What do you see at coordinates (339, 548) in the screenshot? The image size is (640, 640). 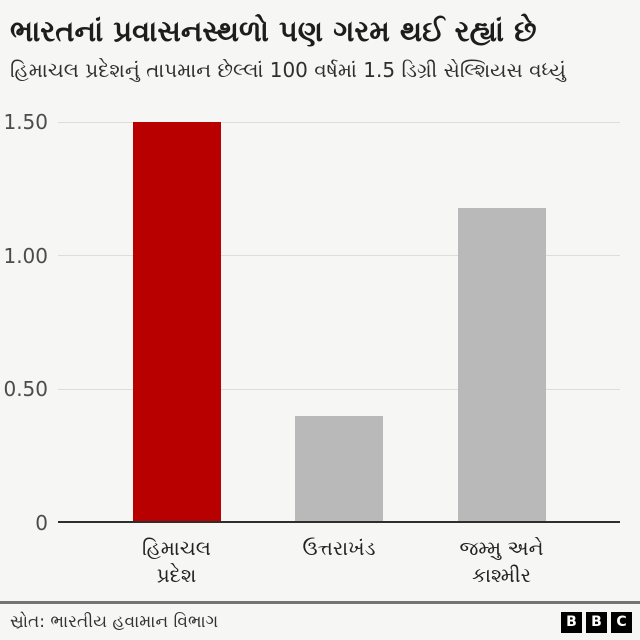 I see `x-axis-label: ઉત્તરાખંડ` at bounding box center [339, 548].